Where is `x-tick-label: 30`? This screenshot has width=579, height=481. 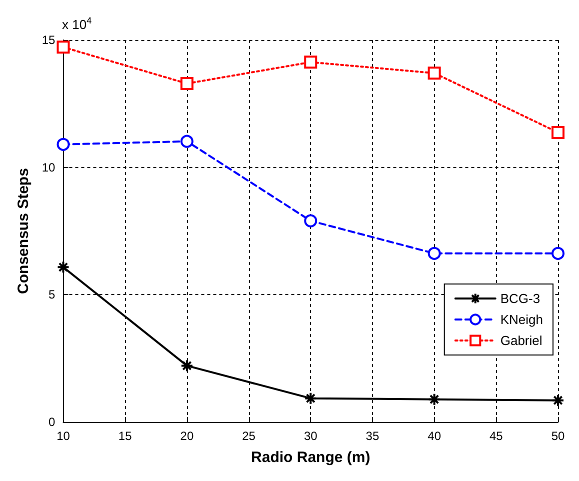
x-tick-label: 30 is located at coordinates (311, 436).